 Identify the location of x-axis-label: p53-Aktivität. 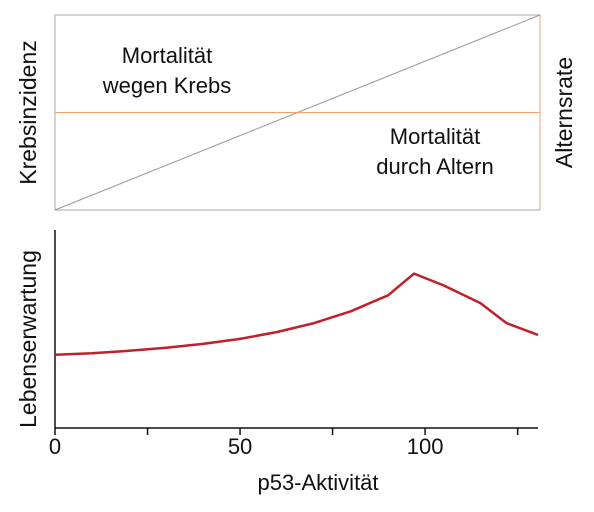
(317, 482).